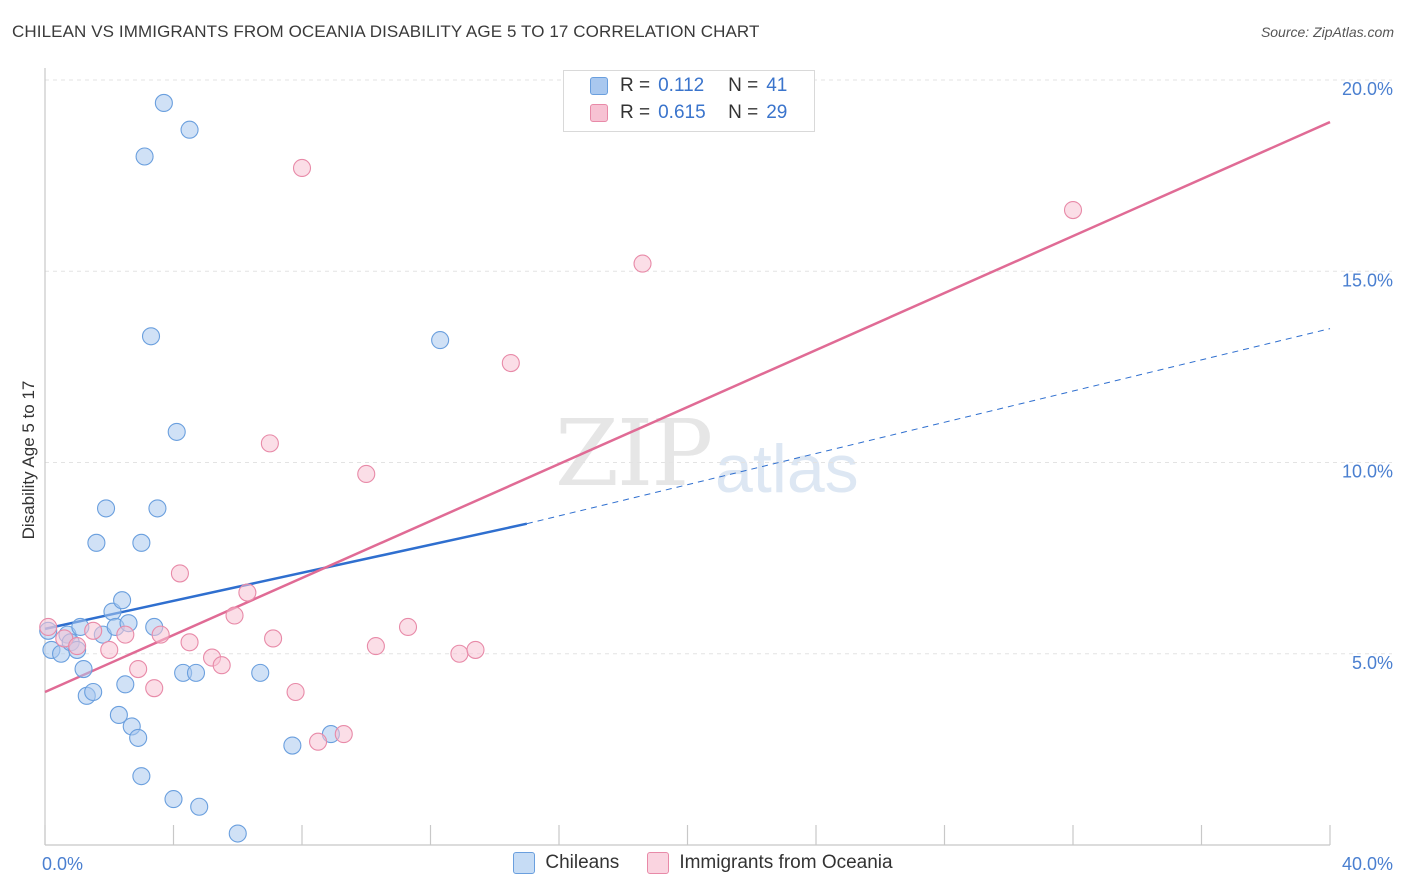 This screenshot has height=892, width=1406. I want to click on legend-item-oceania: Immigrants from Oceania, so click(770, 863).